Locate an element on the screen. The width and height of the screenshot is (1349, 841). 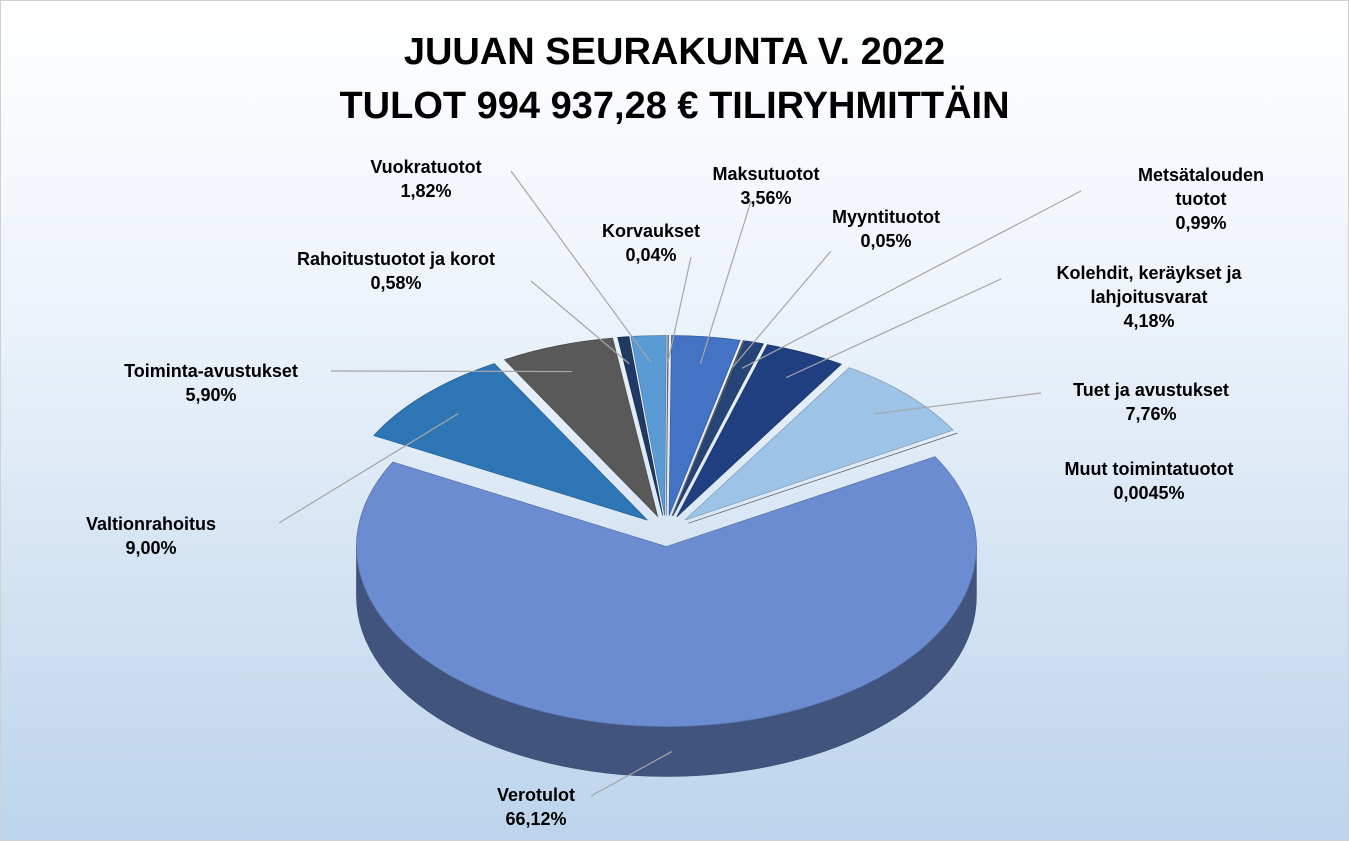
value-label: 66,12% is located at coordinates (536, 819).